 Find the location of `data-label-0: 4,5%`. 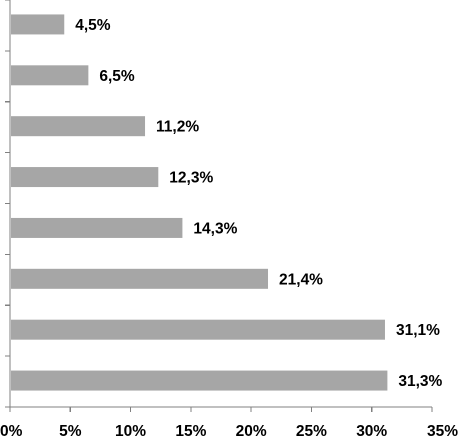

data-label-0: 4,5% is located at coordinates (93, 25).